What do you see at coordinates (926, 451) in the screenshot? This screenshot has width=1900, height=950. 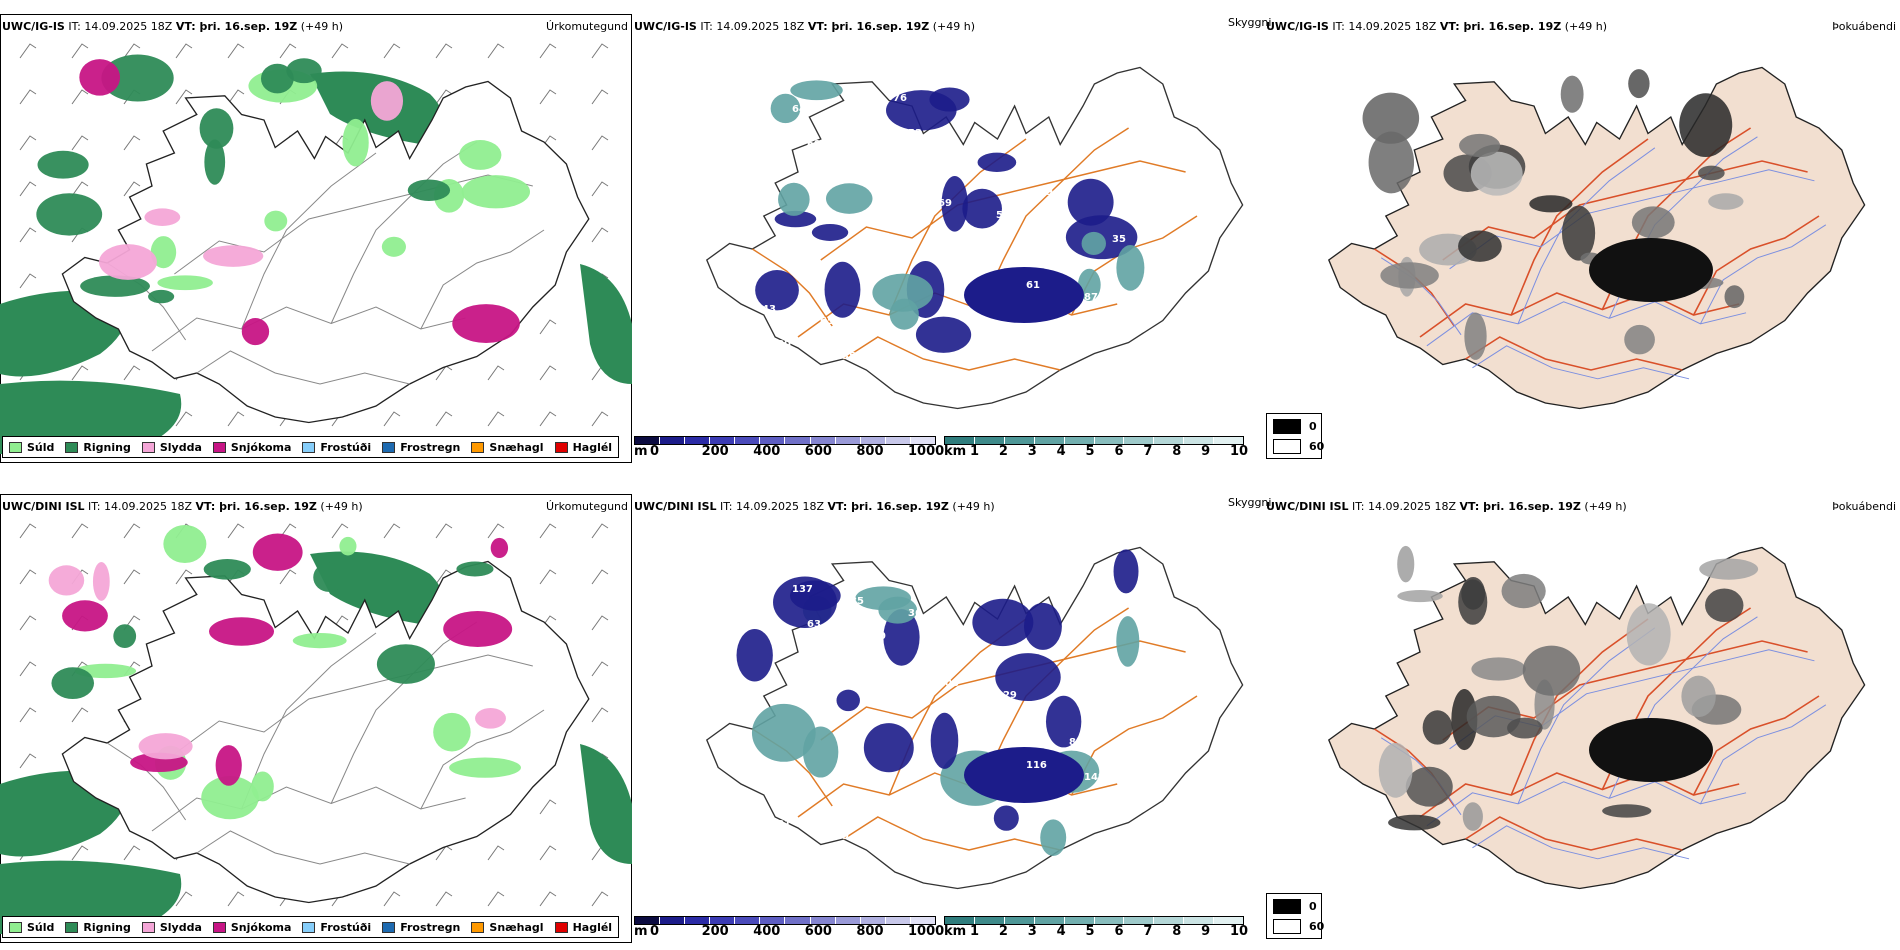 I see `colorbar-tick: 1000` at bounding box center [926, 451].